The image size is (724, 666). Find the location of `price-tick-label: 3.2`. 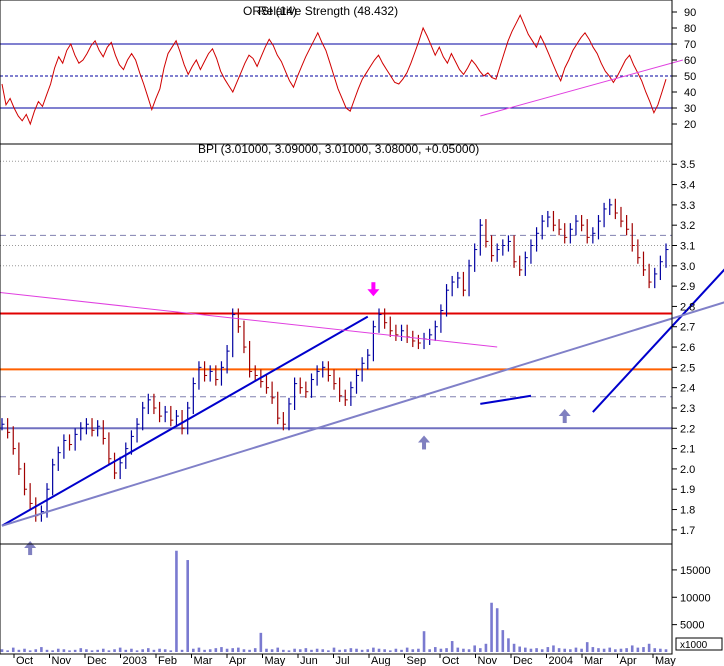

price-tick-label: 3.2 is located at coordinates (687, 226).